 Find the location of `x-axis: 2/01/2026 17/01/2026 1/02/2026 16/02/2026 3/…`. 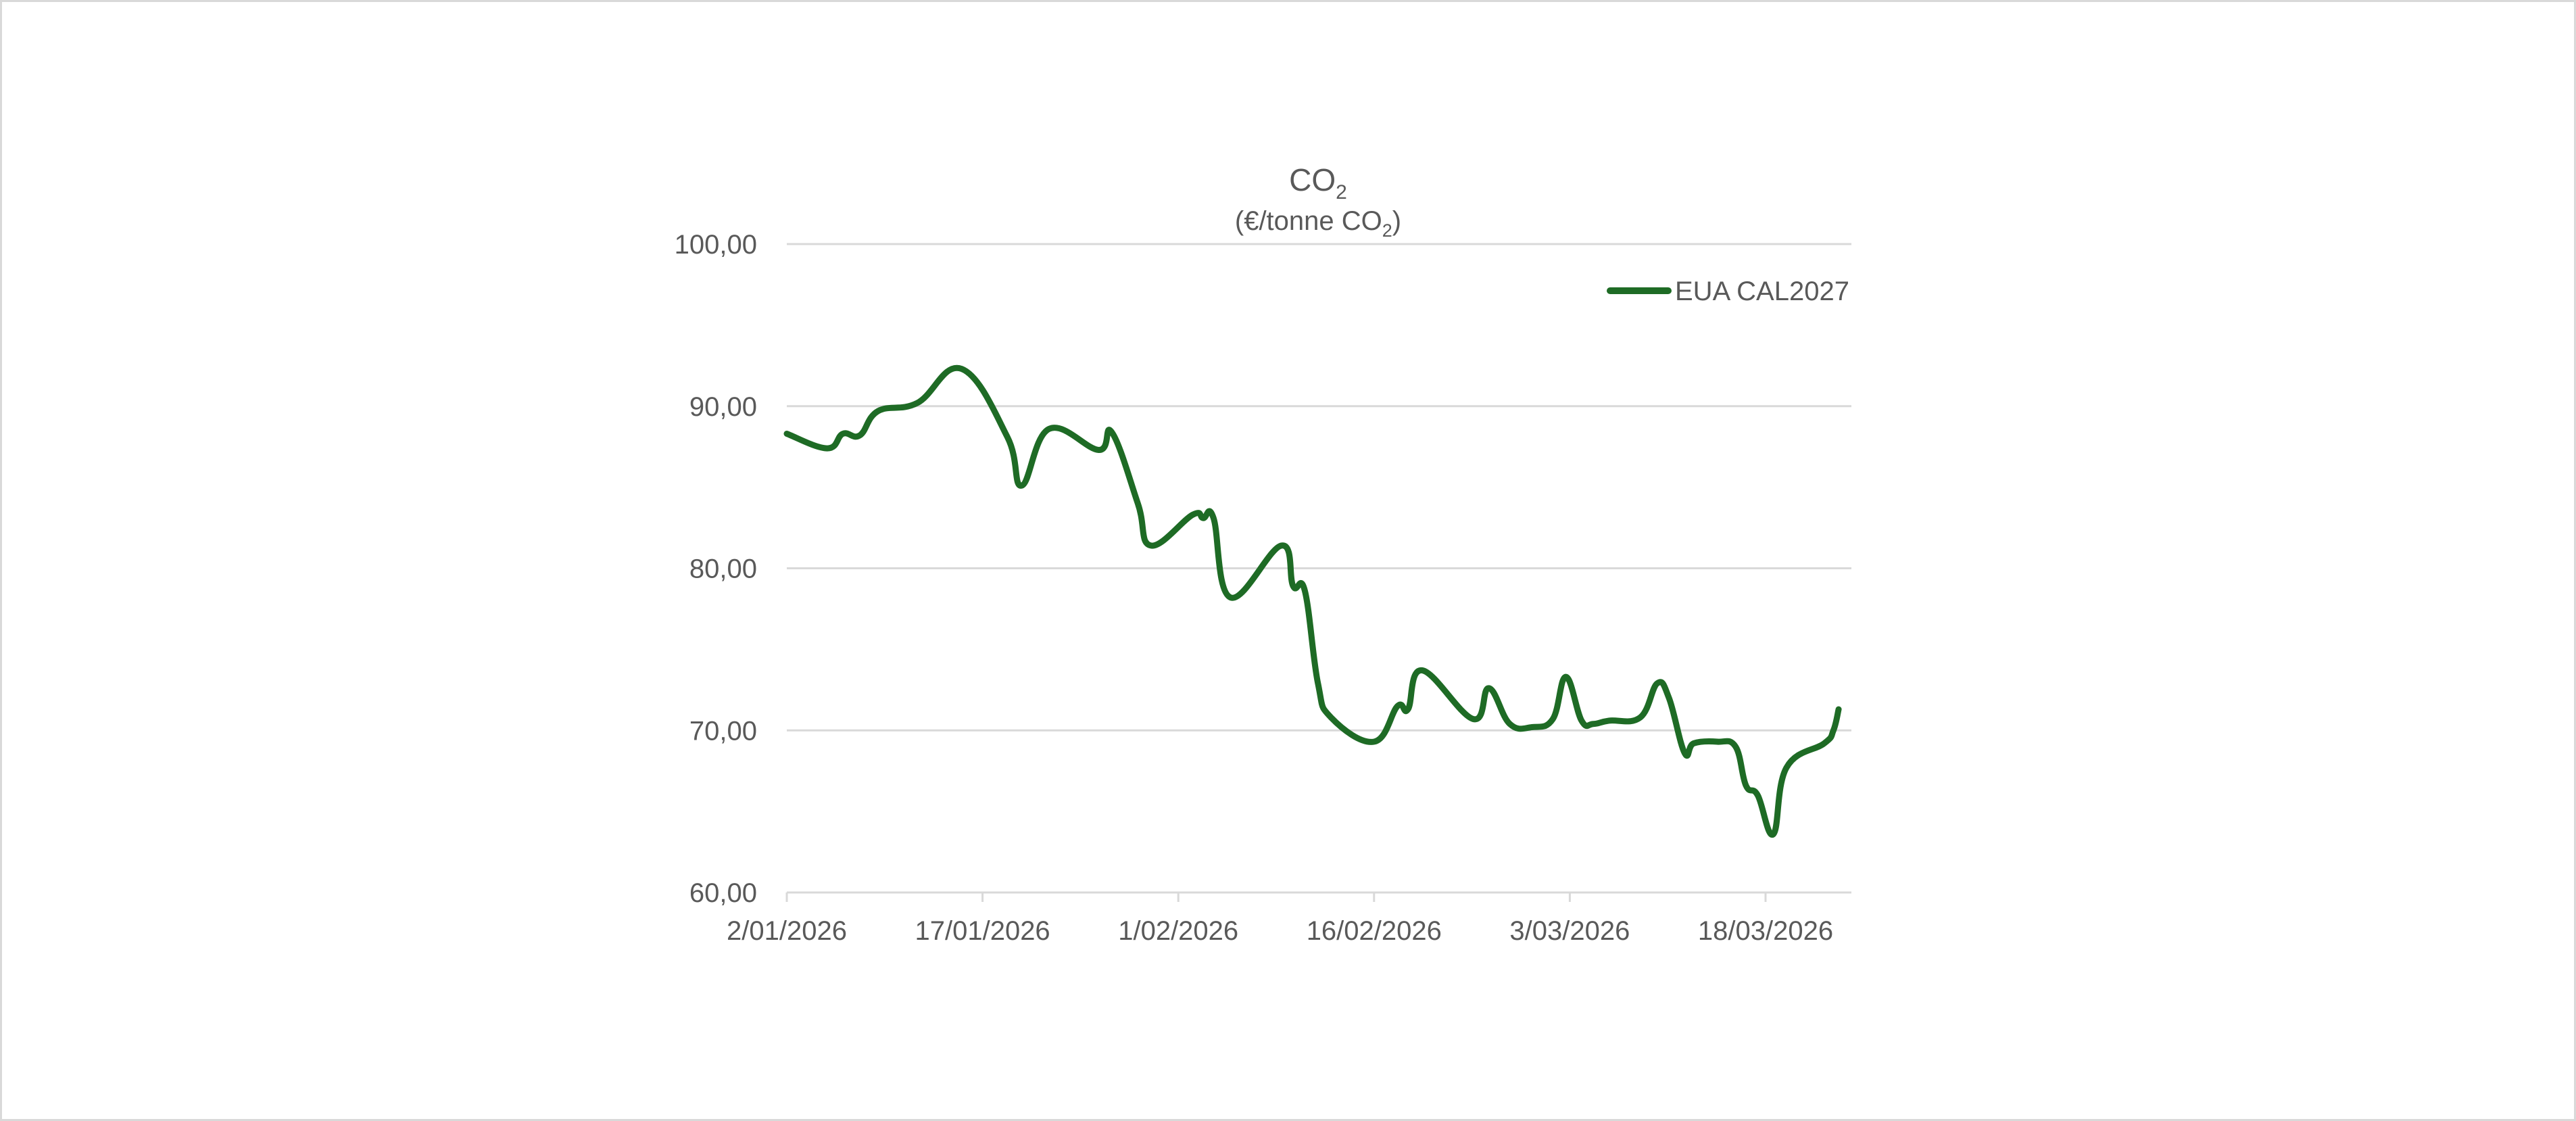

x-axis: 2/01/2026 17/01/2026 1/02/2026 16/02/2026 3/… is located at coordinates (1280, 919).